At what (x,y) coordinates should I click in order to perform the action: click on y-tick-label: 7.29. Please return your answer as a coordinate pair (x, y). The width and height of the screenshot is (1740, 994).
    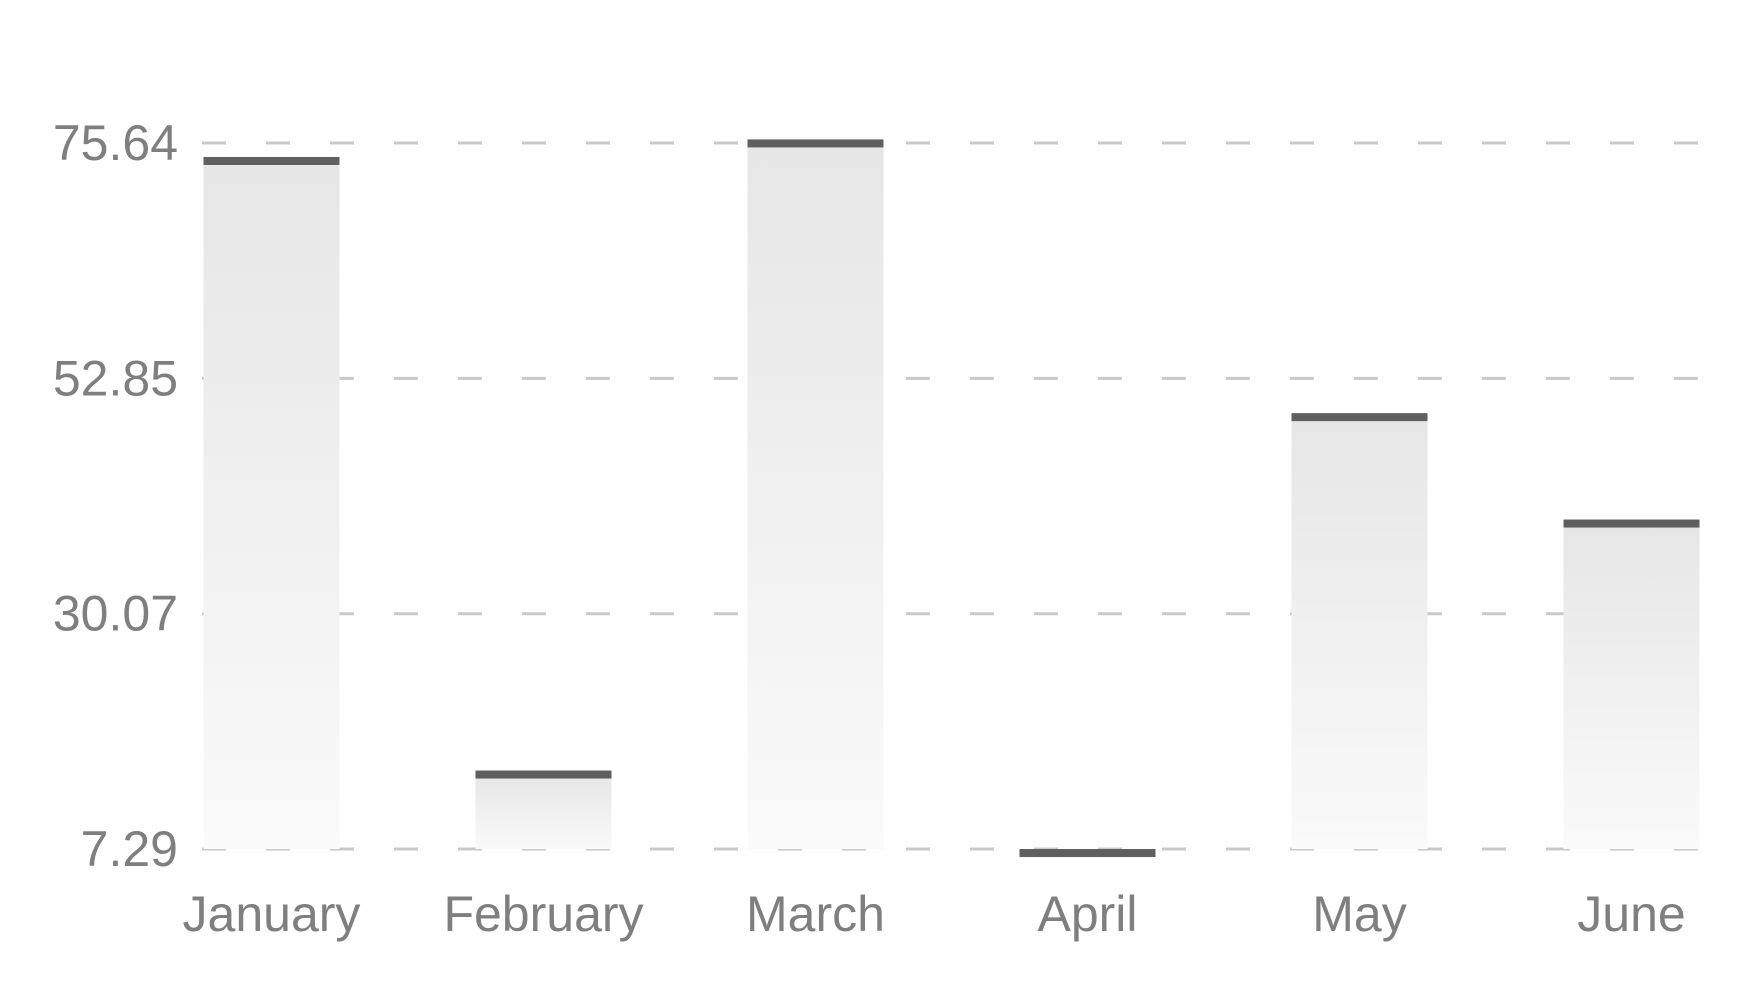
    Looking at the image, I should click on (129, 849).